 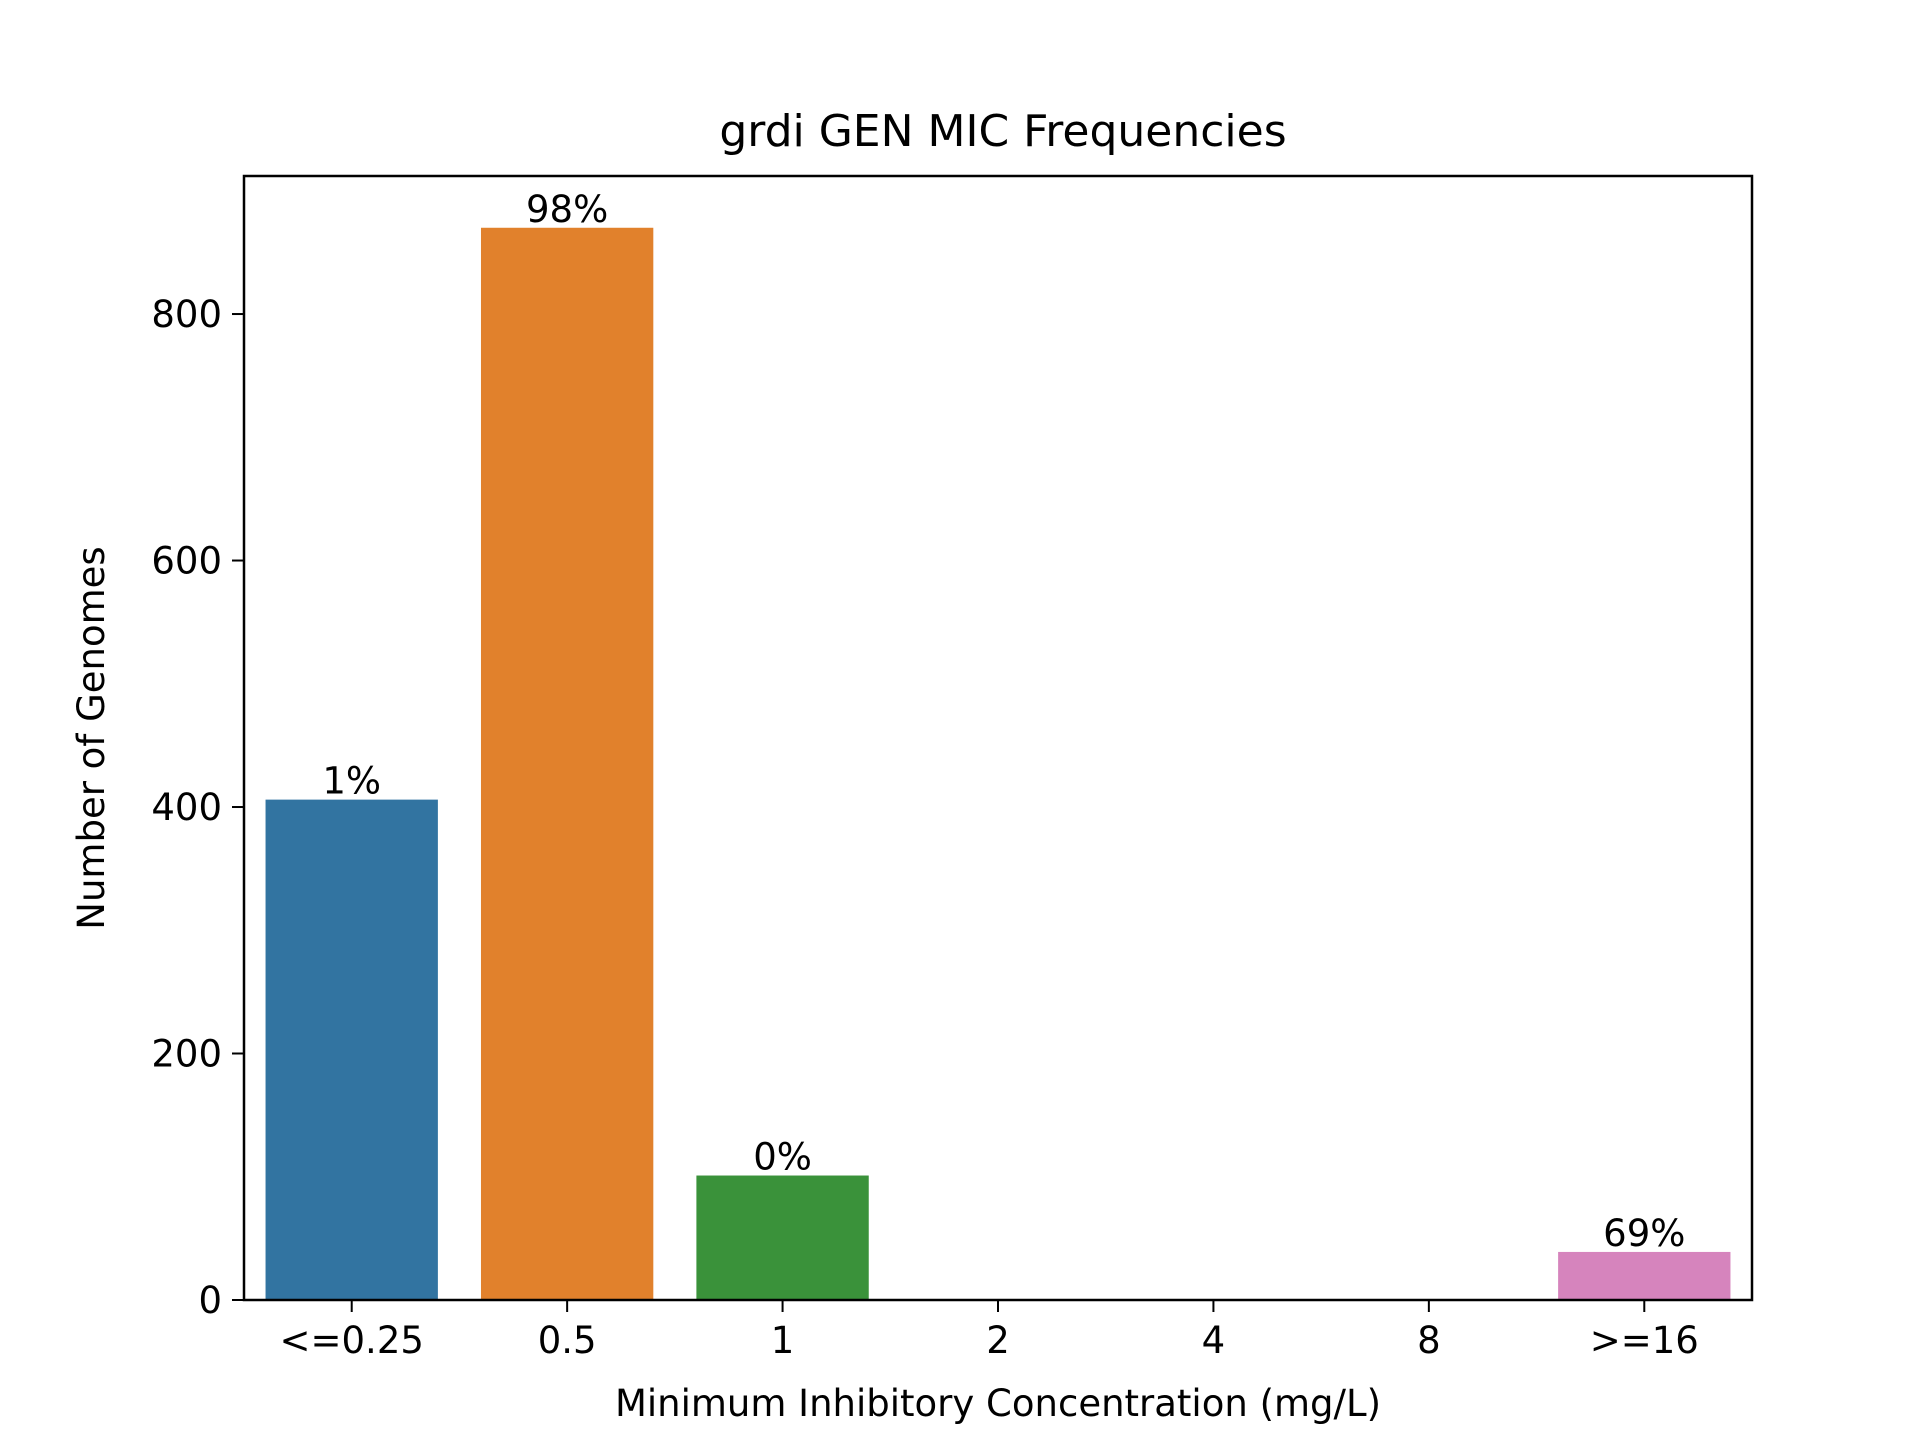 I want to click on y-tick-label-200: 200, so click(x=186, y=1054).